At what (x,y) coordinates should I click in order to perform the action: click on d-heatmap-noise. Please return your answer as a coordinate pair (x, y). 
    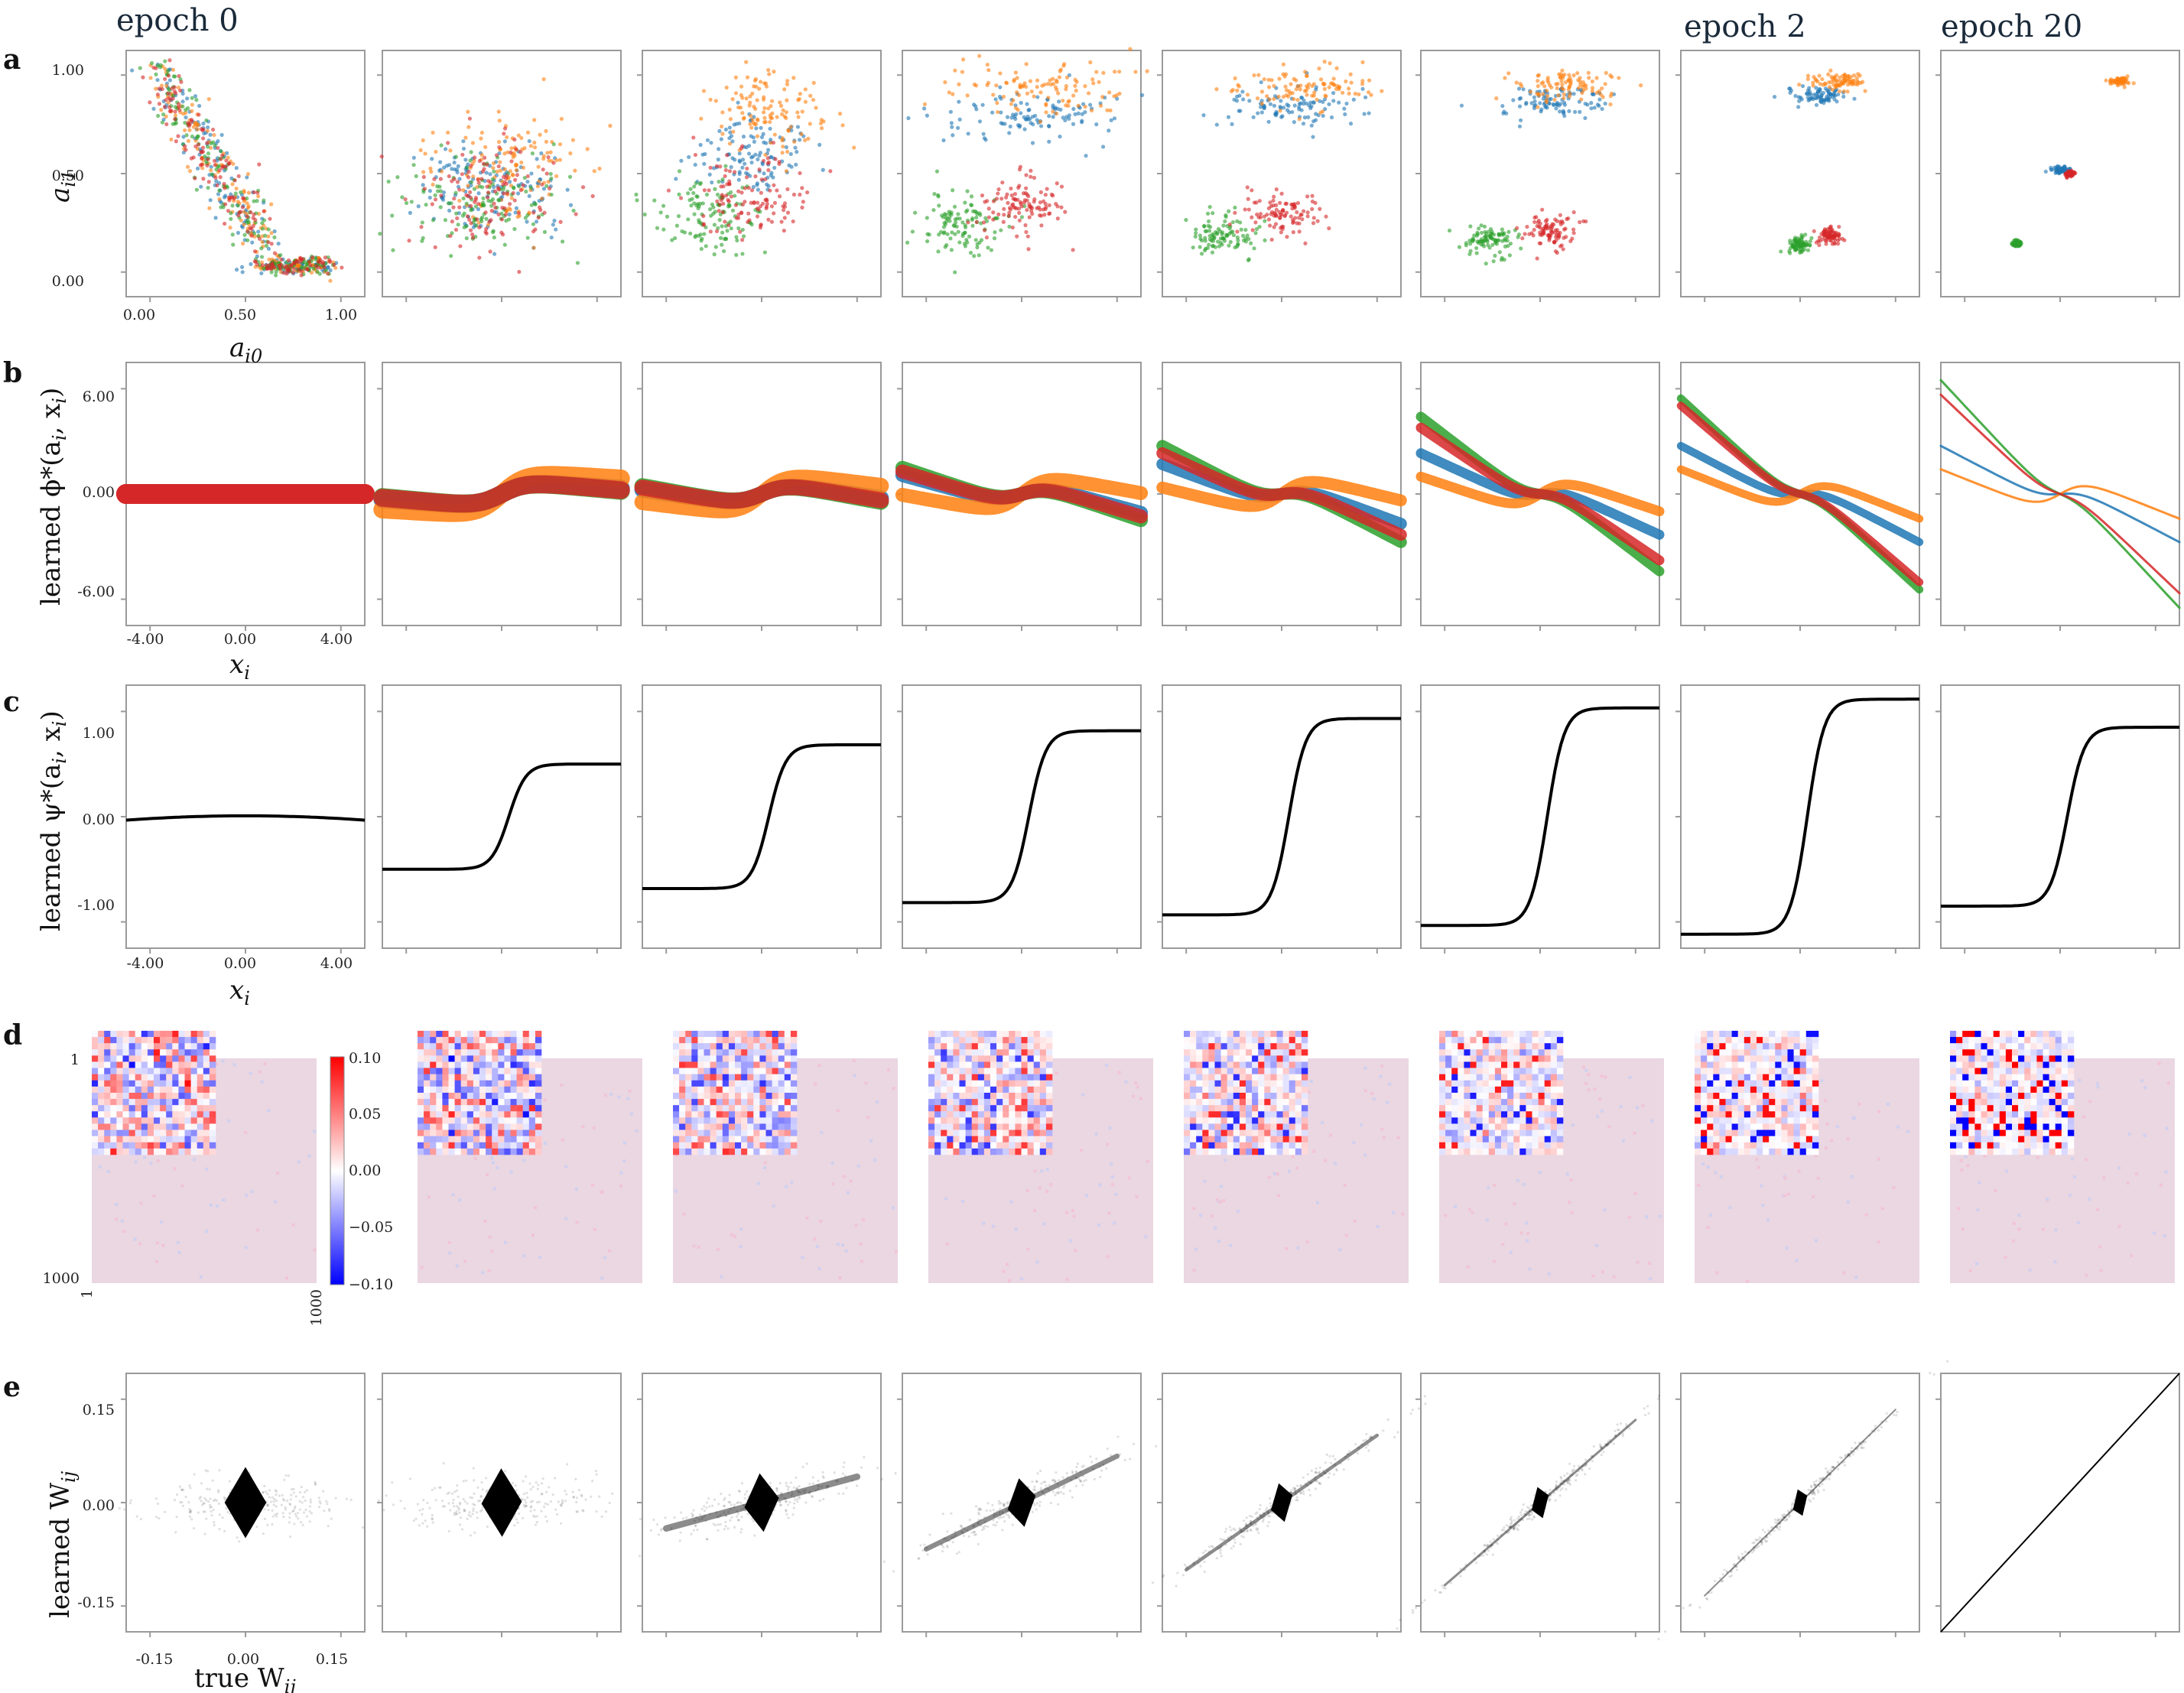
    Looking at the image, I should click on (721, 1277).